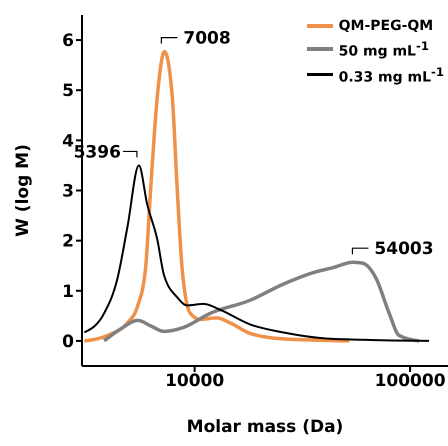  Describe the element at coordinates (68, 292) in the screenshot. I see `y-tick-label: 1` at that location.